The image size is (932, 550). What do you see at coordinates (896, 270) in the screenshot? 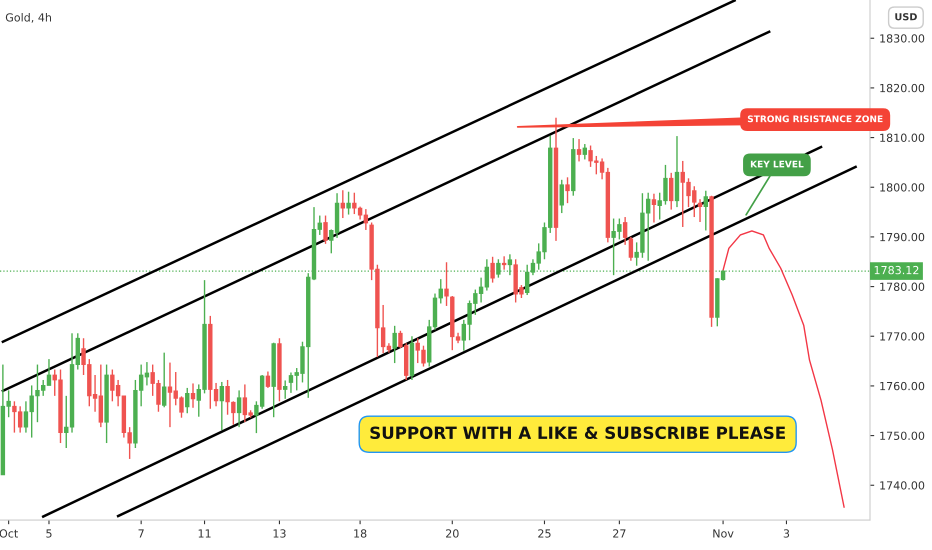
I see `ref-line-label: 1783.12` at bounding box center [896, 270].